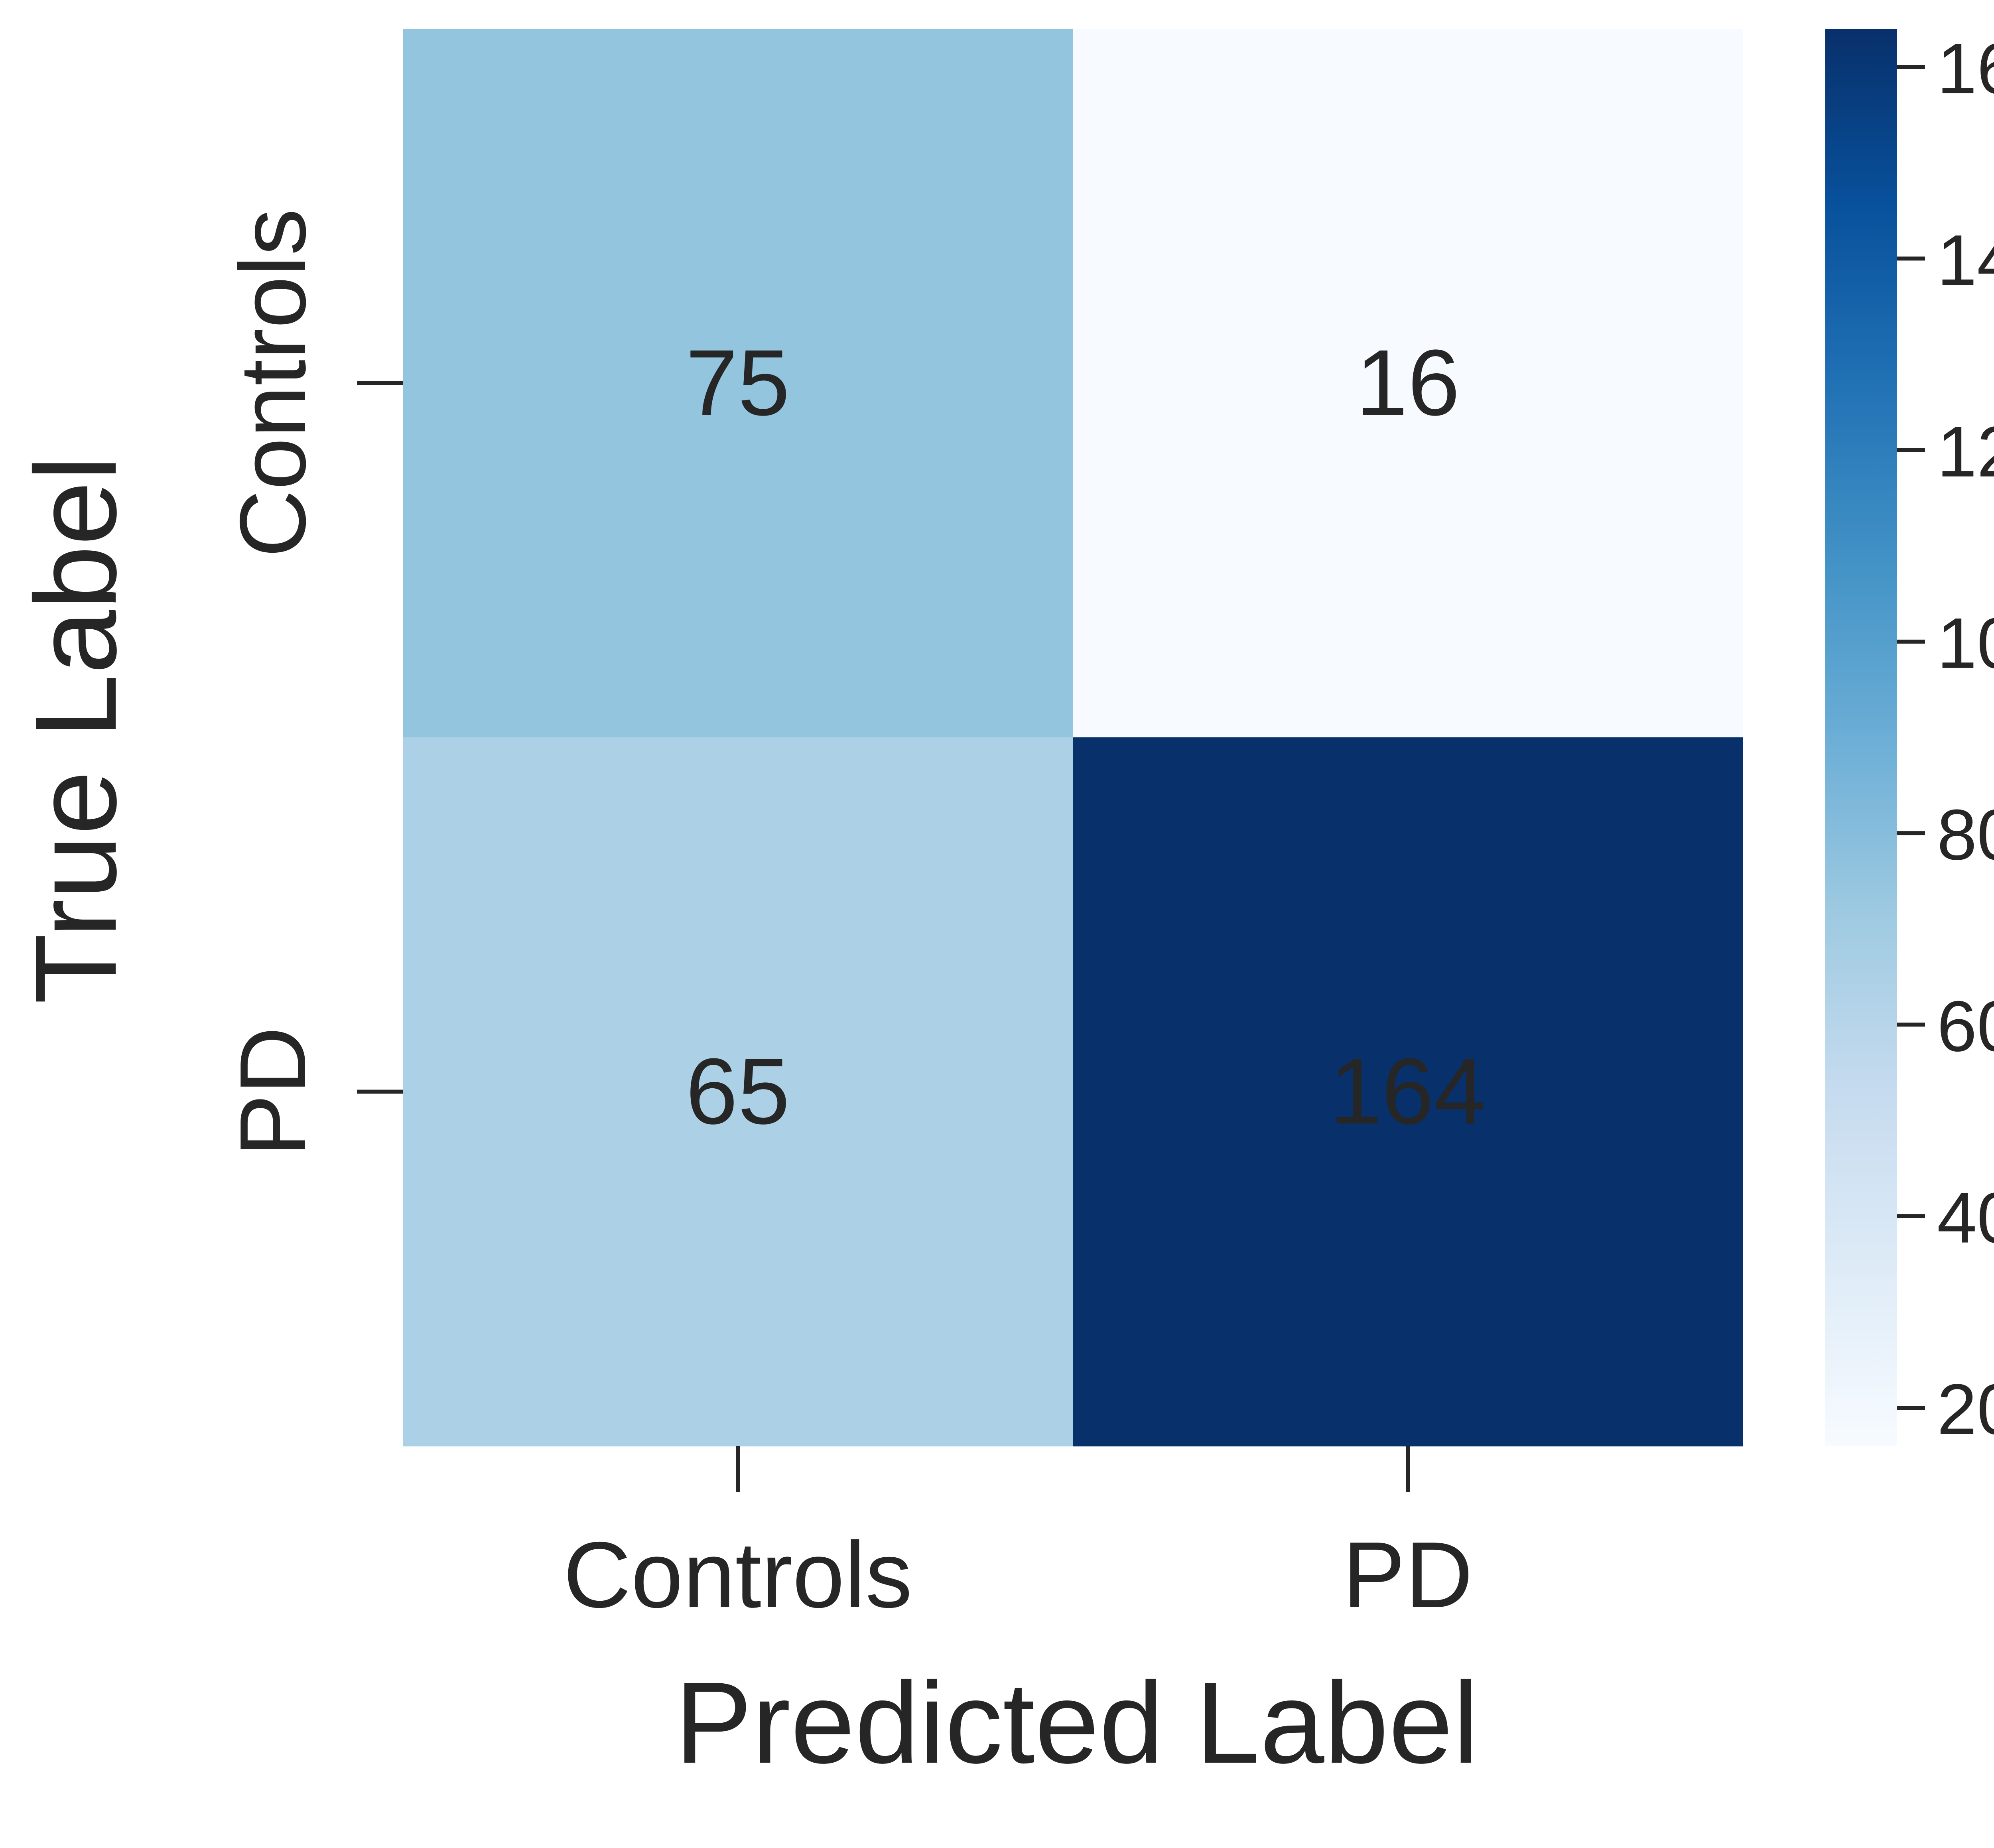  I want to click on cell-value-label: 16, so click(1408, 383).